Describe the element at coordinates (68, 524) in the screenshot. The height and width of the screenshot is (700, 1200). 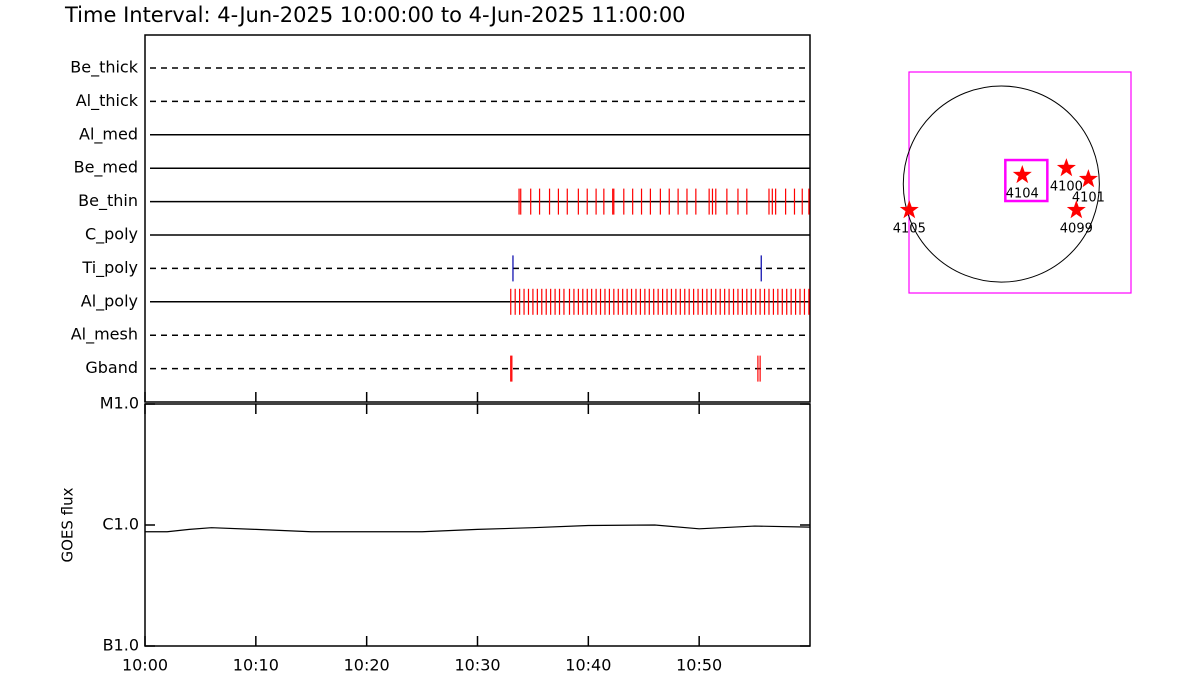
I see `y-axis-label: GOES flux` at that location.